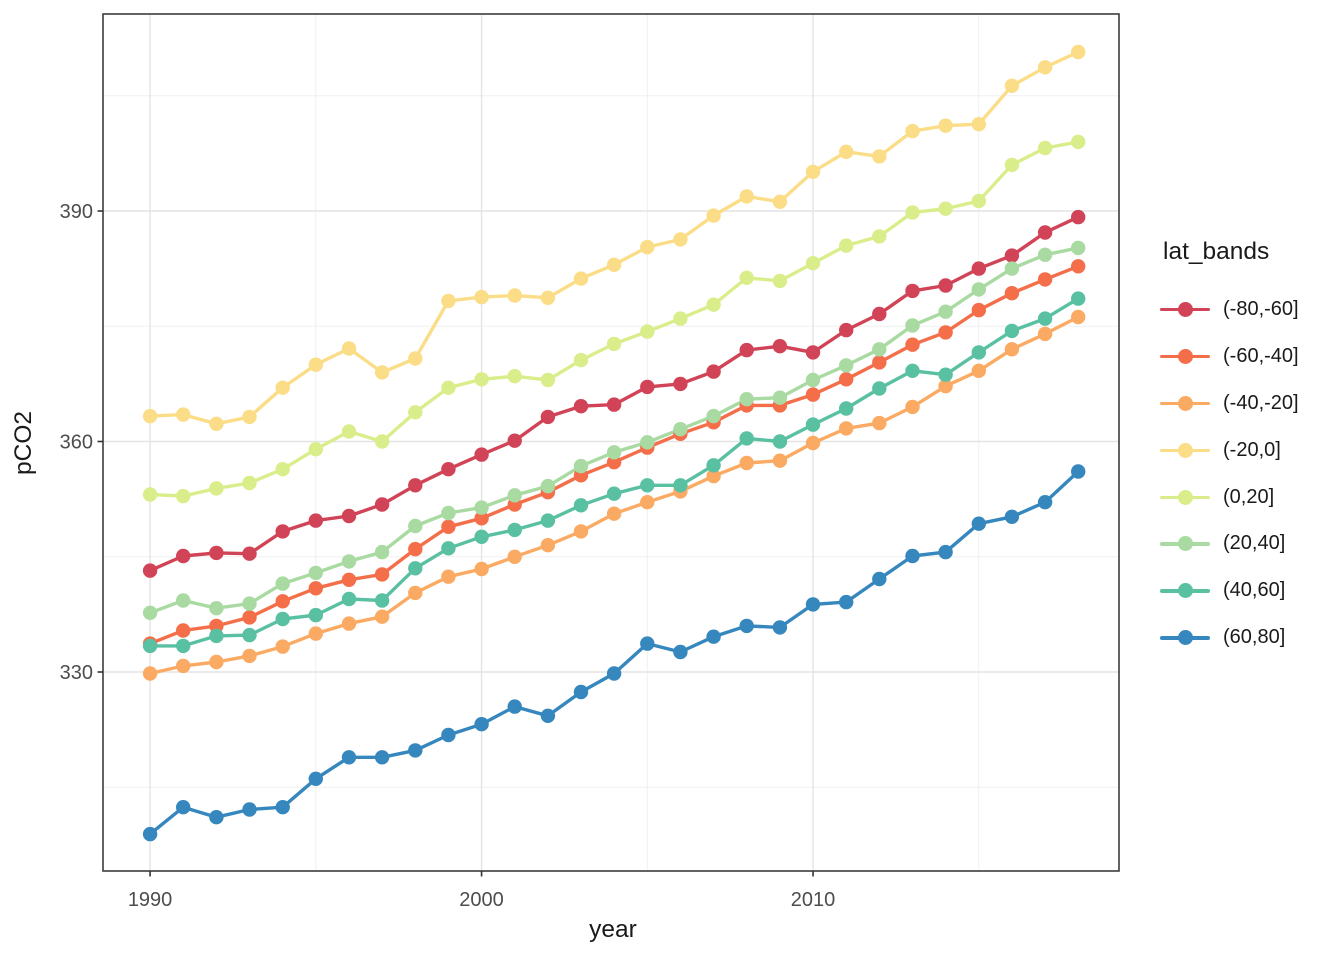  Describe the element at coordinates (1250, 356) in the screenshot. I see `legend-entry: (-60,-40]` at that location.